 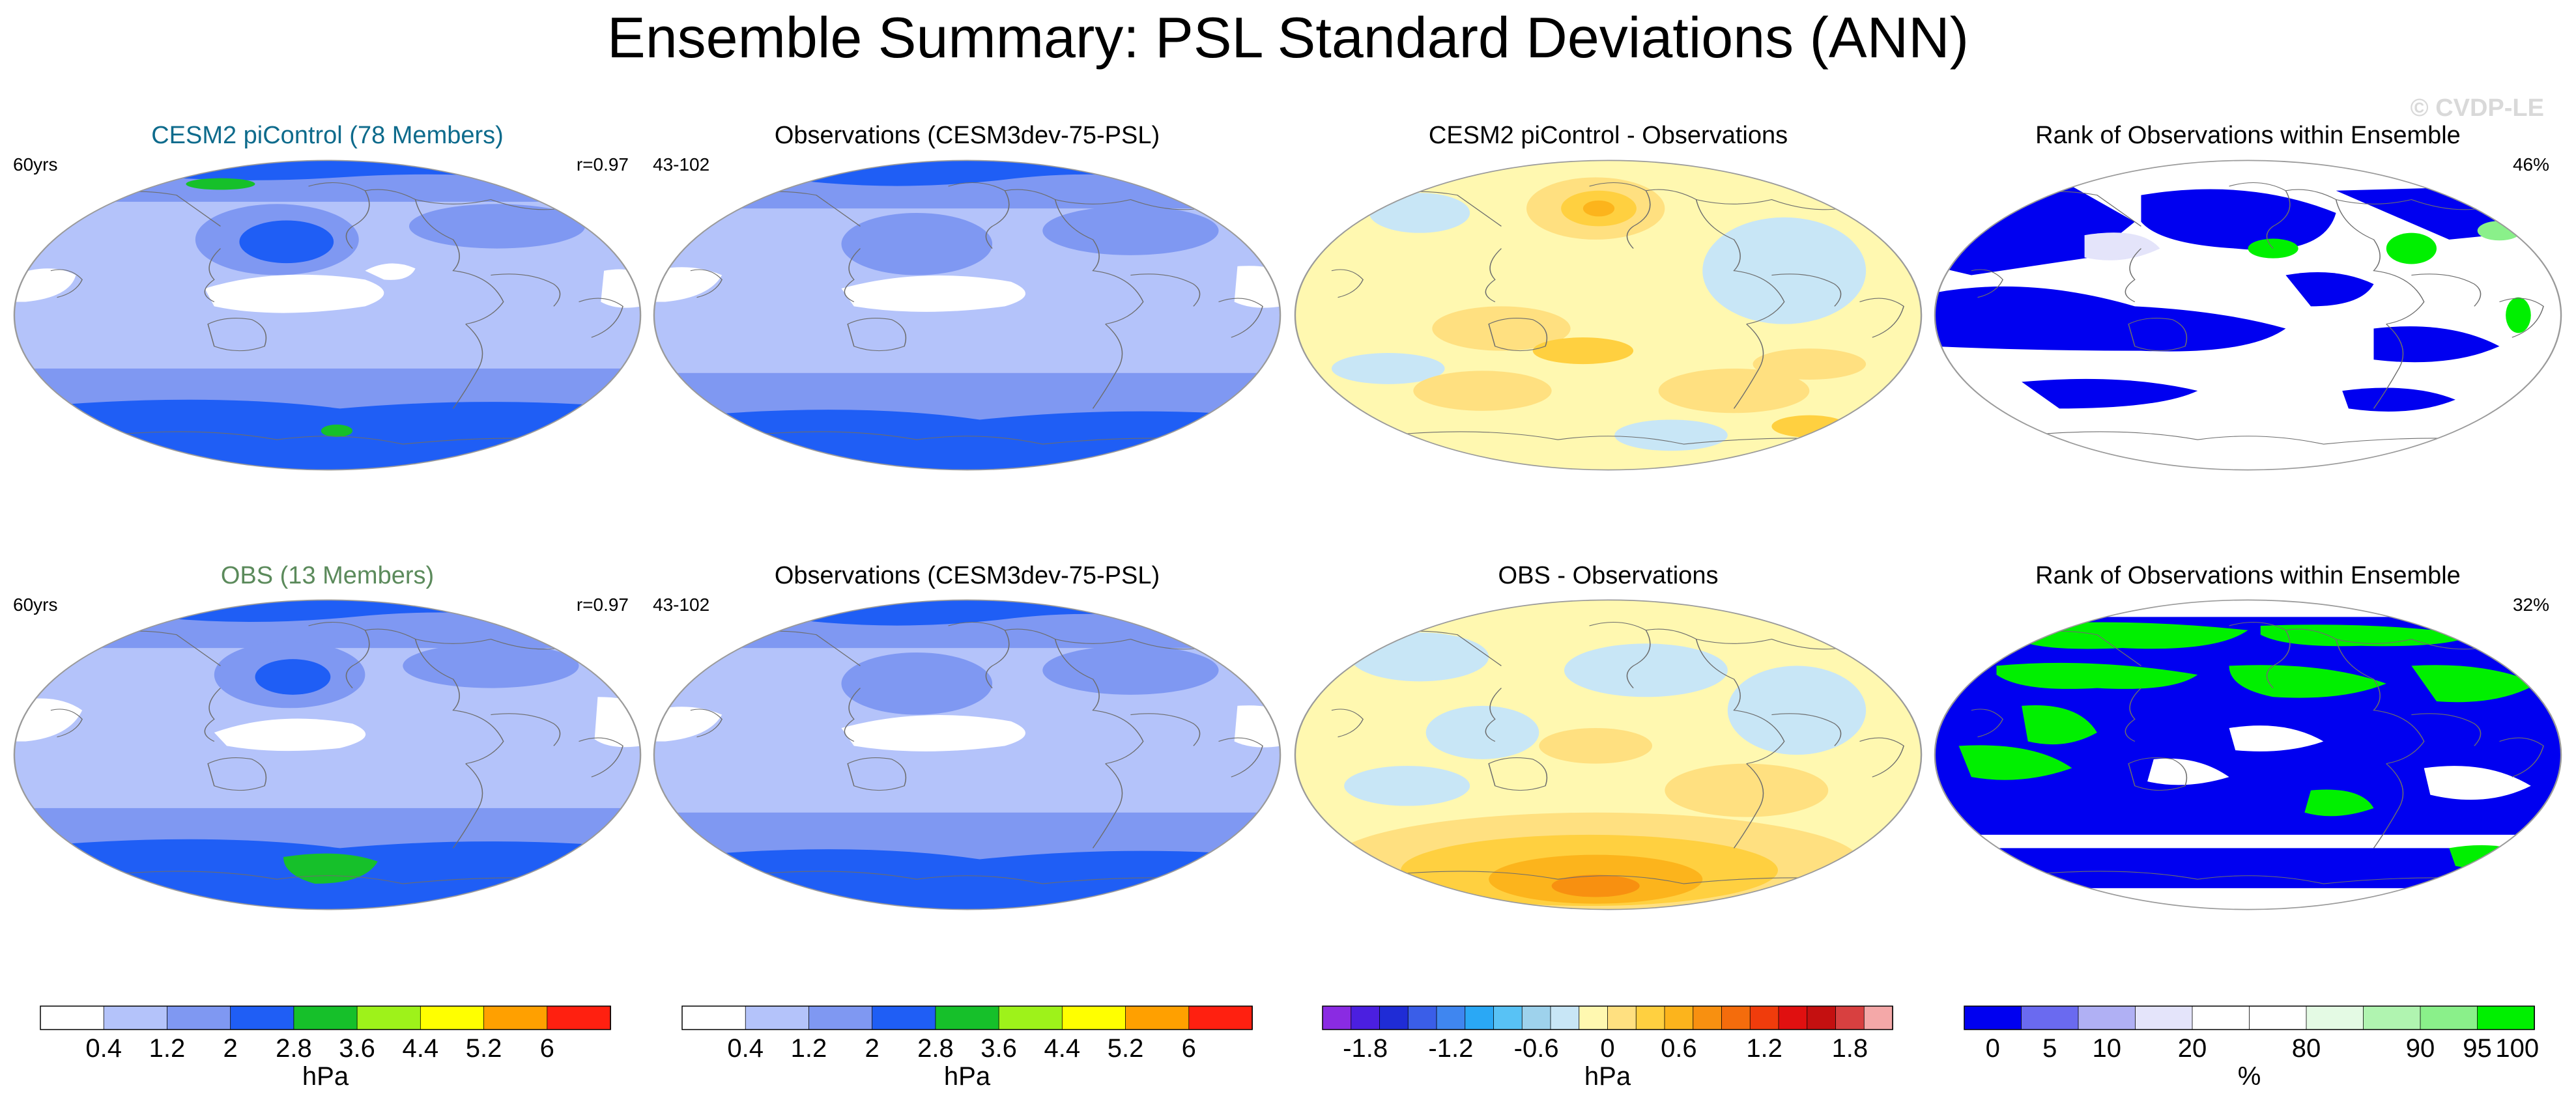 What do you see at coordinates (2251, 1048) in the screenshot?
I see `colorbar-cb-rank: 0 5 10 20 80 90 95 100%` at bounding box center [2251, 1048].